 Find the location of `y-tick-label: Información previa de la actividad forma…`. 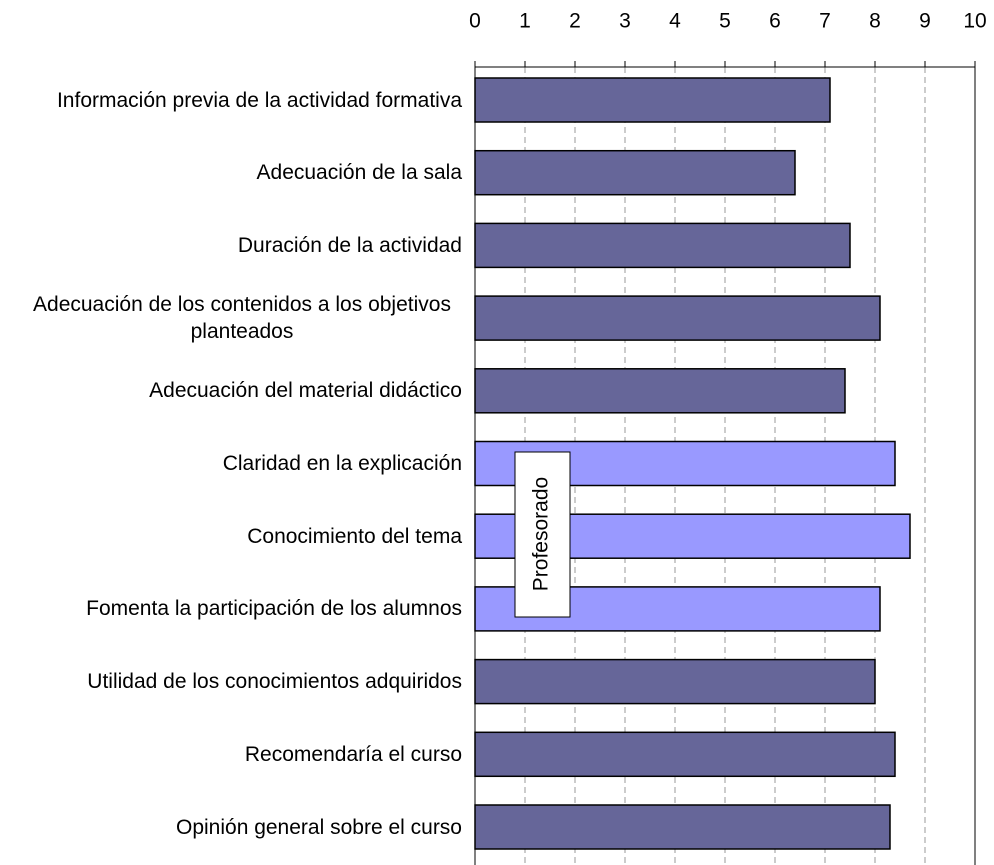

y-tick-label: Información previa de la actividad forma… is located at coordinates (259, 100).